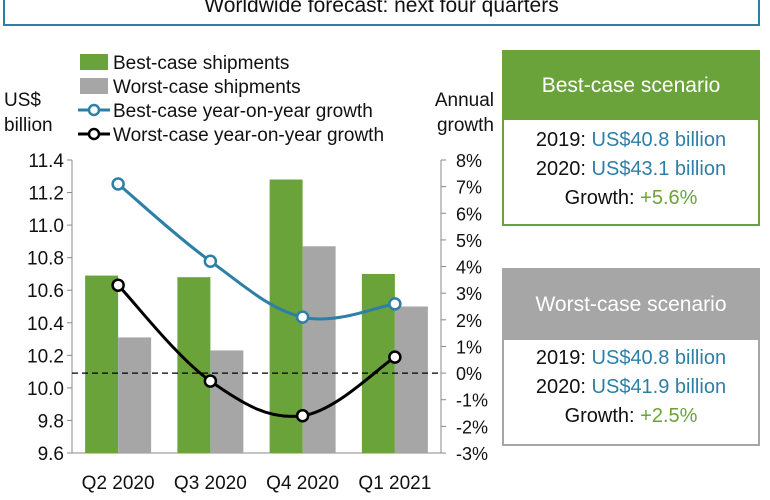 This screenshot has height=500, width=770. I want to click on left-tick-label: 9.8, so click(51, 421).